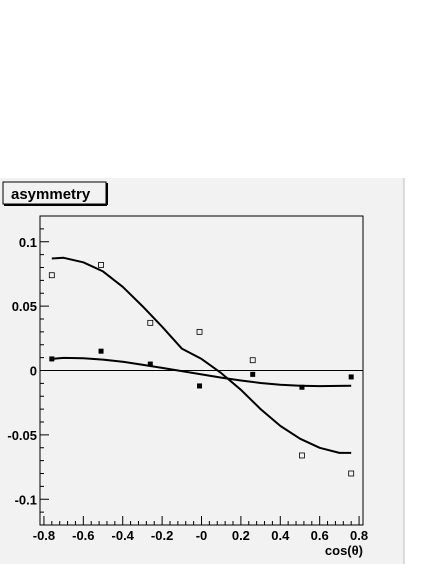 Image resolution: width=436 pixels, height=564 pixels. What do you see at coordinates (24, 306) in the screenshot?
I see `y-tick-label: 0.05` at bounding box center [24, 306].